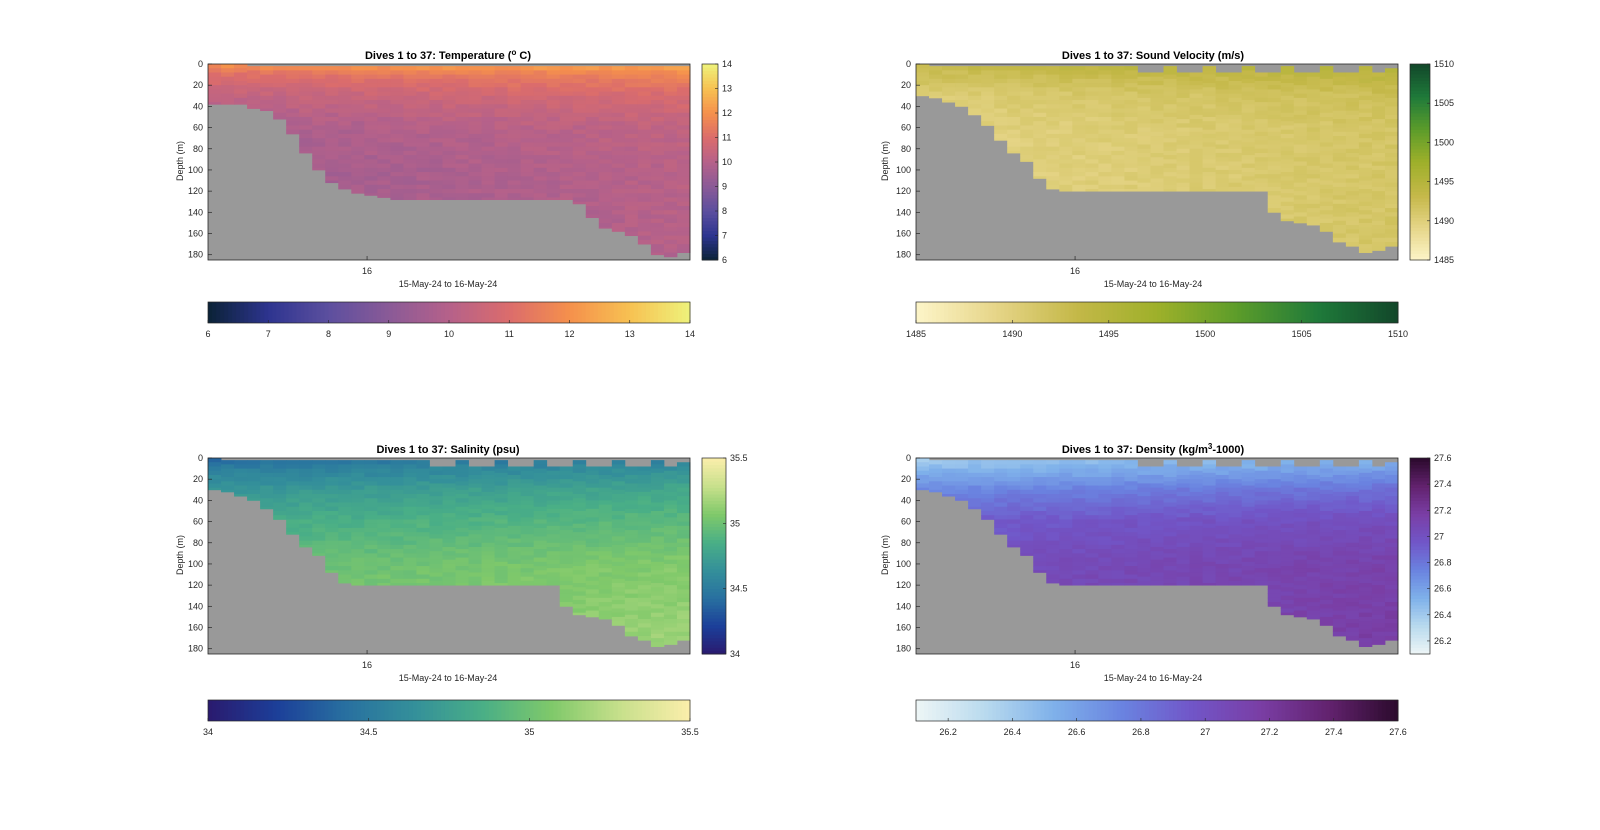 This screenshot has height=830, width=1600. I want to click on sound-velocity-bottom-colorbar-label: 1490, so click(1012, 334).